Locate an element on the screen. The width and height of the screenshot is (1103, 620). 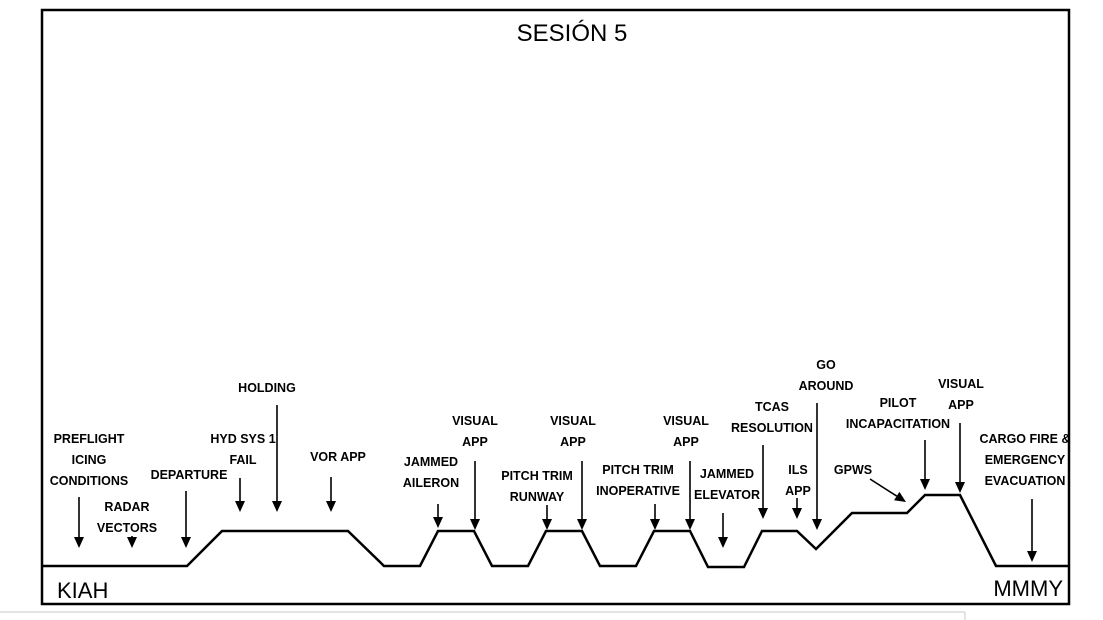
event-pilot: PILOT INCAPACITATION is located at coordinates (898, 443).